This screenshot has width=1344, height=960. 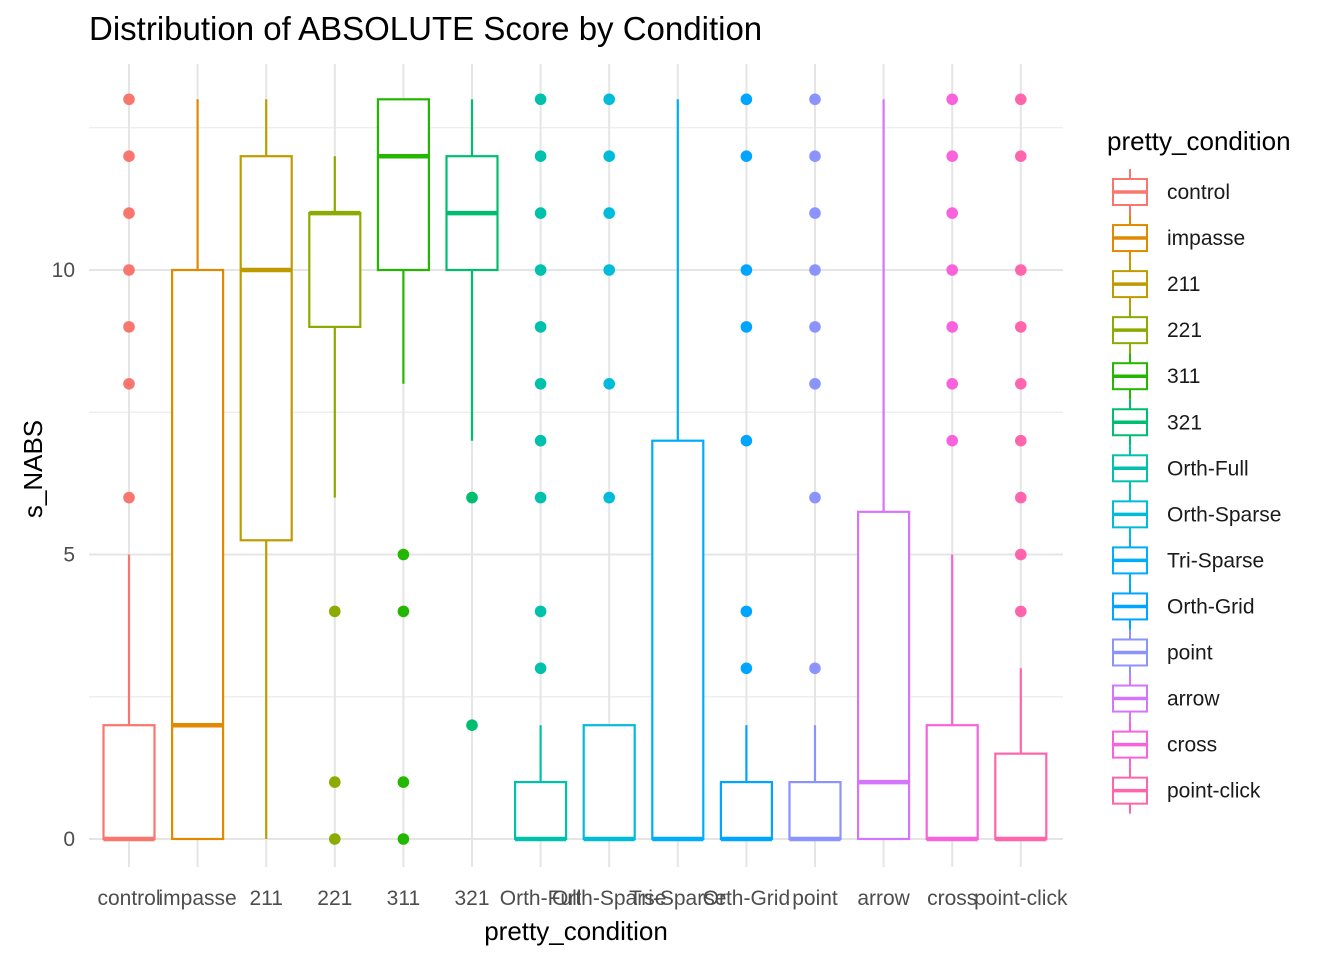 I want to click on y-axis-ticks: 0 5 10, so click(x=63, y=555).